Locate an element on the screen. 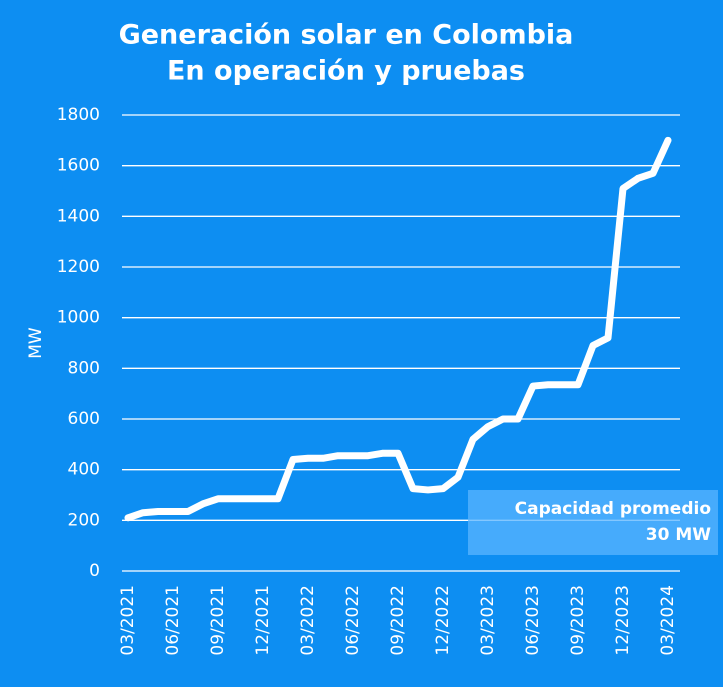 The height and width of the screenshot is (687, 723). y-axis-label: MW is located at coordinates (36, 343).